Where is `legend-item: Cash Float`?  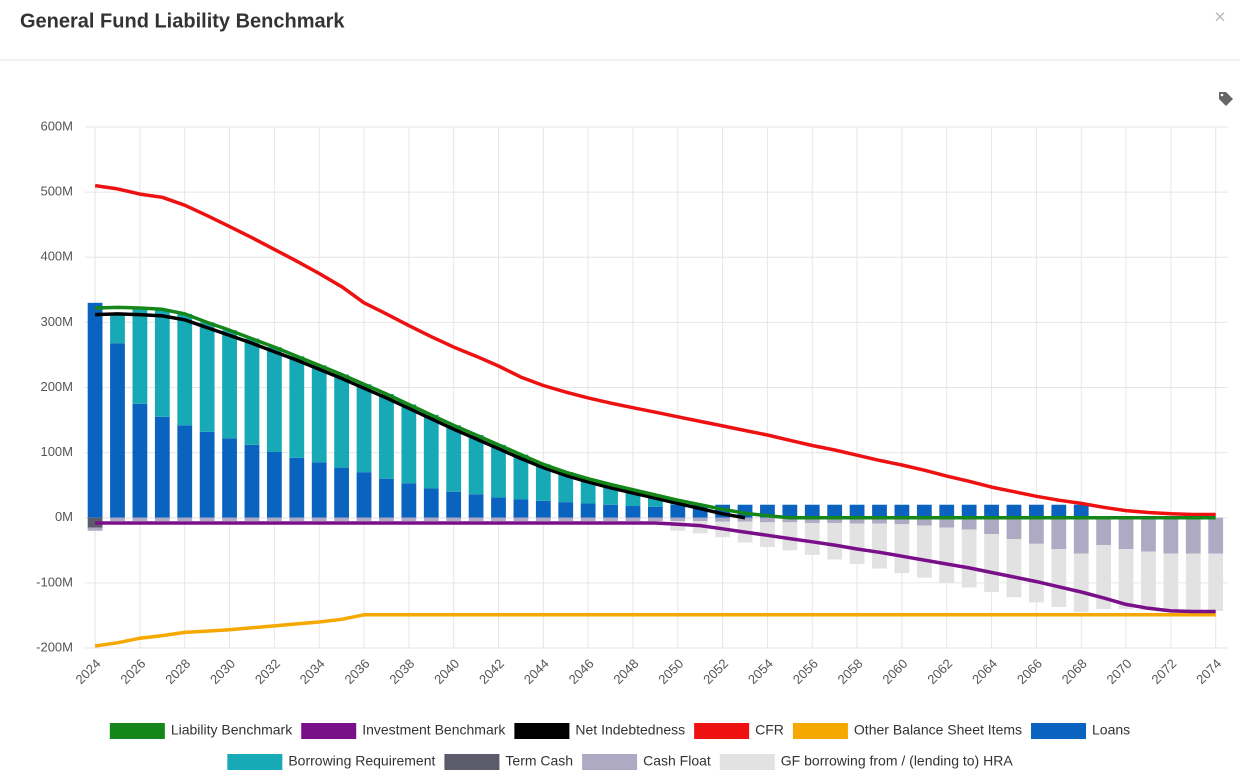 legend-item: Cash Float is located at coordinates (646, 761).